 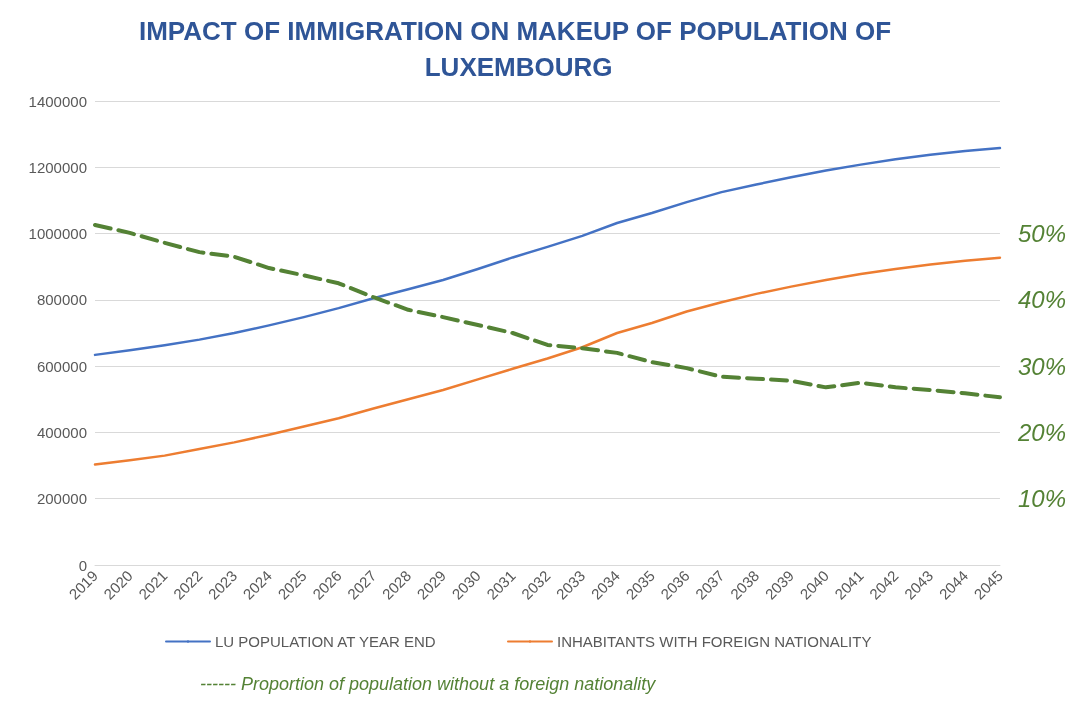 What do you see at coordinates (1041, 432) in the screenshot?
I see `y2-tick-label: 20%` at bounding box center [1041, 432].